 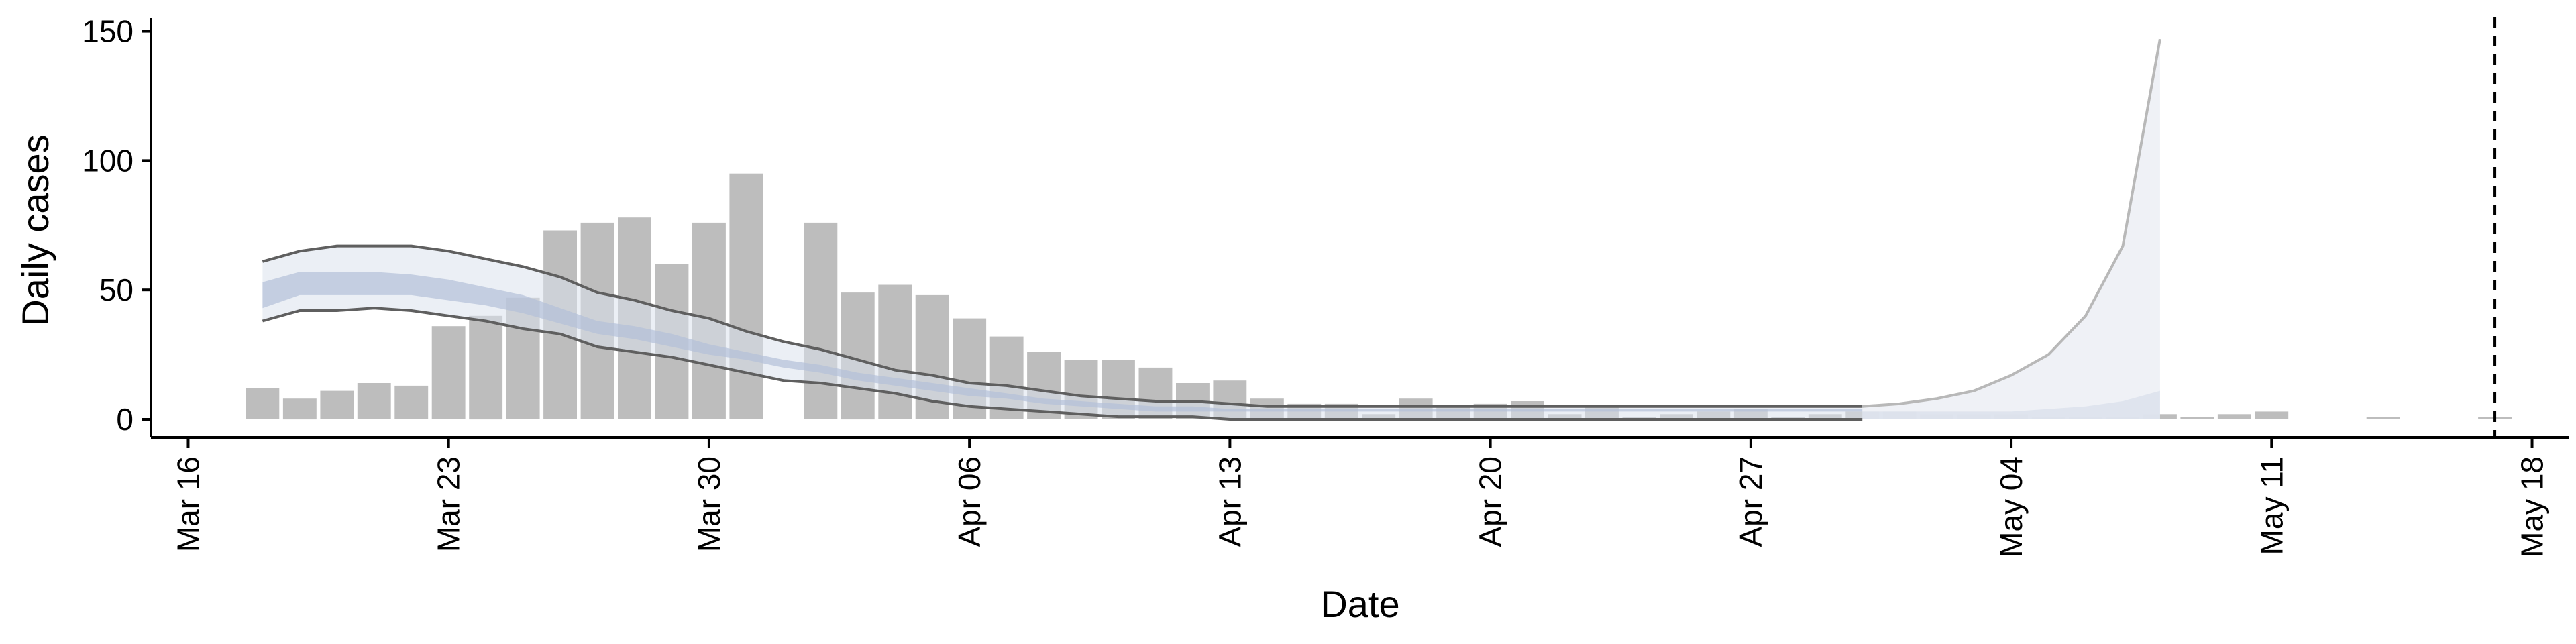 What do you see at coordinates (2011, 506) in the screenshot?
I see `x-tick-label: May 04` at bounding box center [2011, 506].